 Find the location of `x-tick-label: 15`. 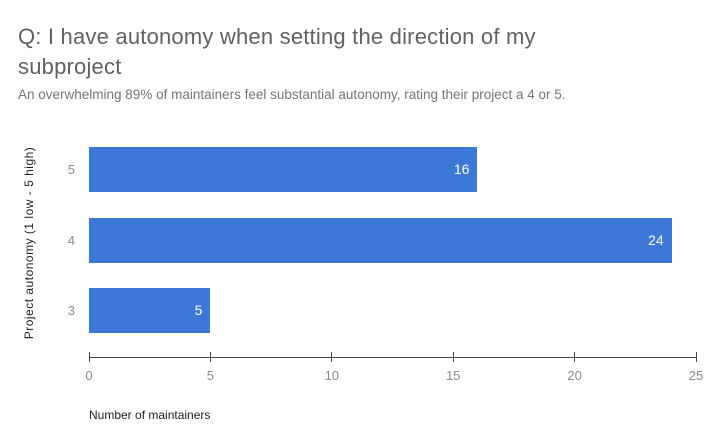

x-tick-label: 15 is located at coordinates (453, 375).